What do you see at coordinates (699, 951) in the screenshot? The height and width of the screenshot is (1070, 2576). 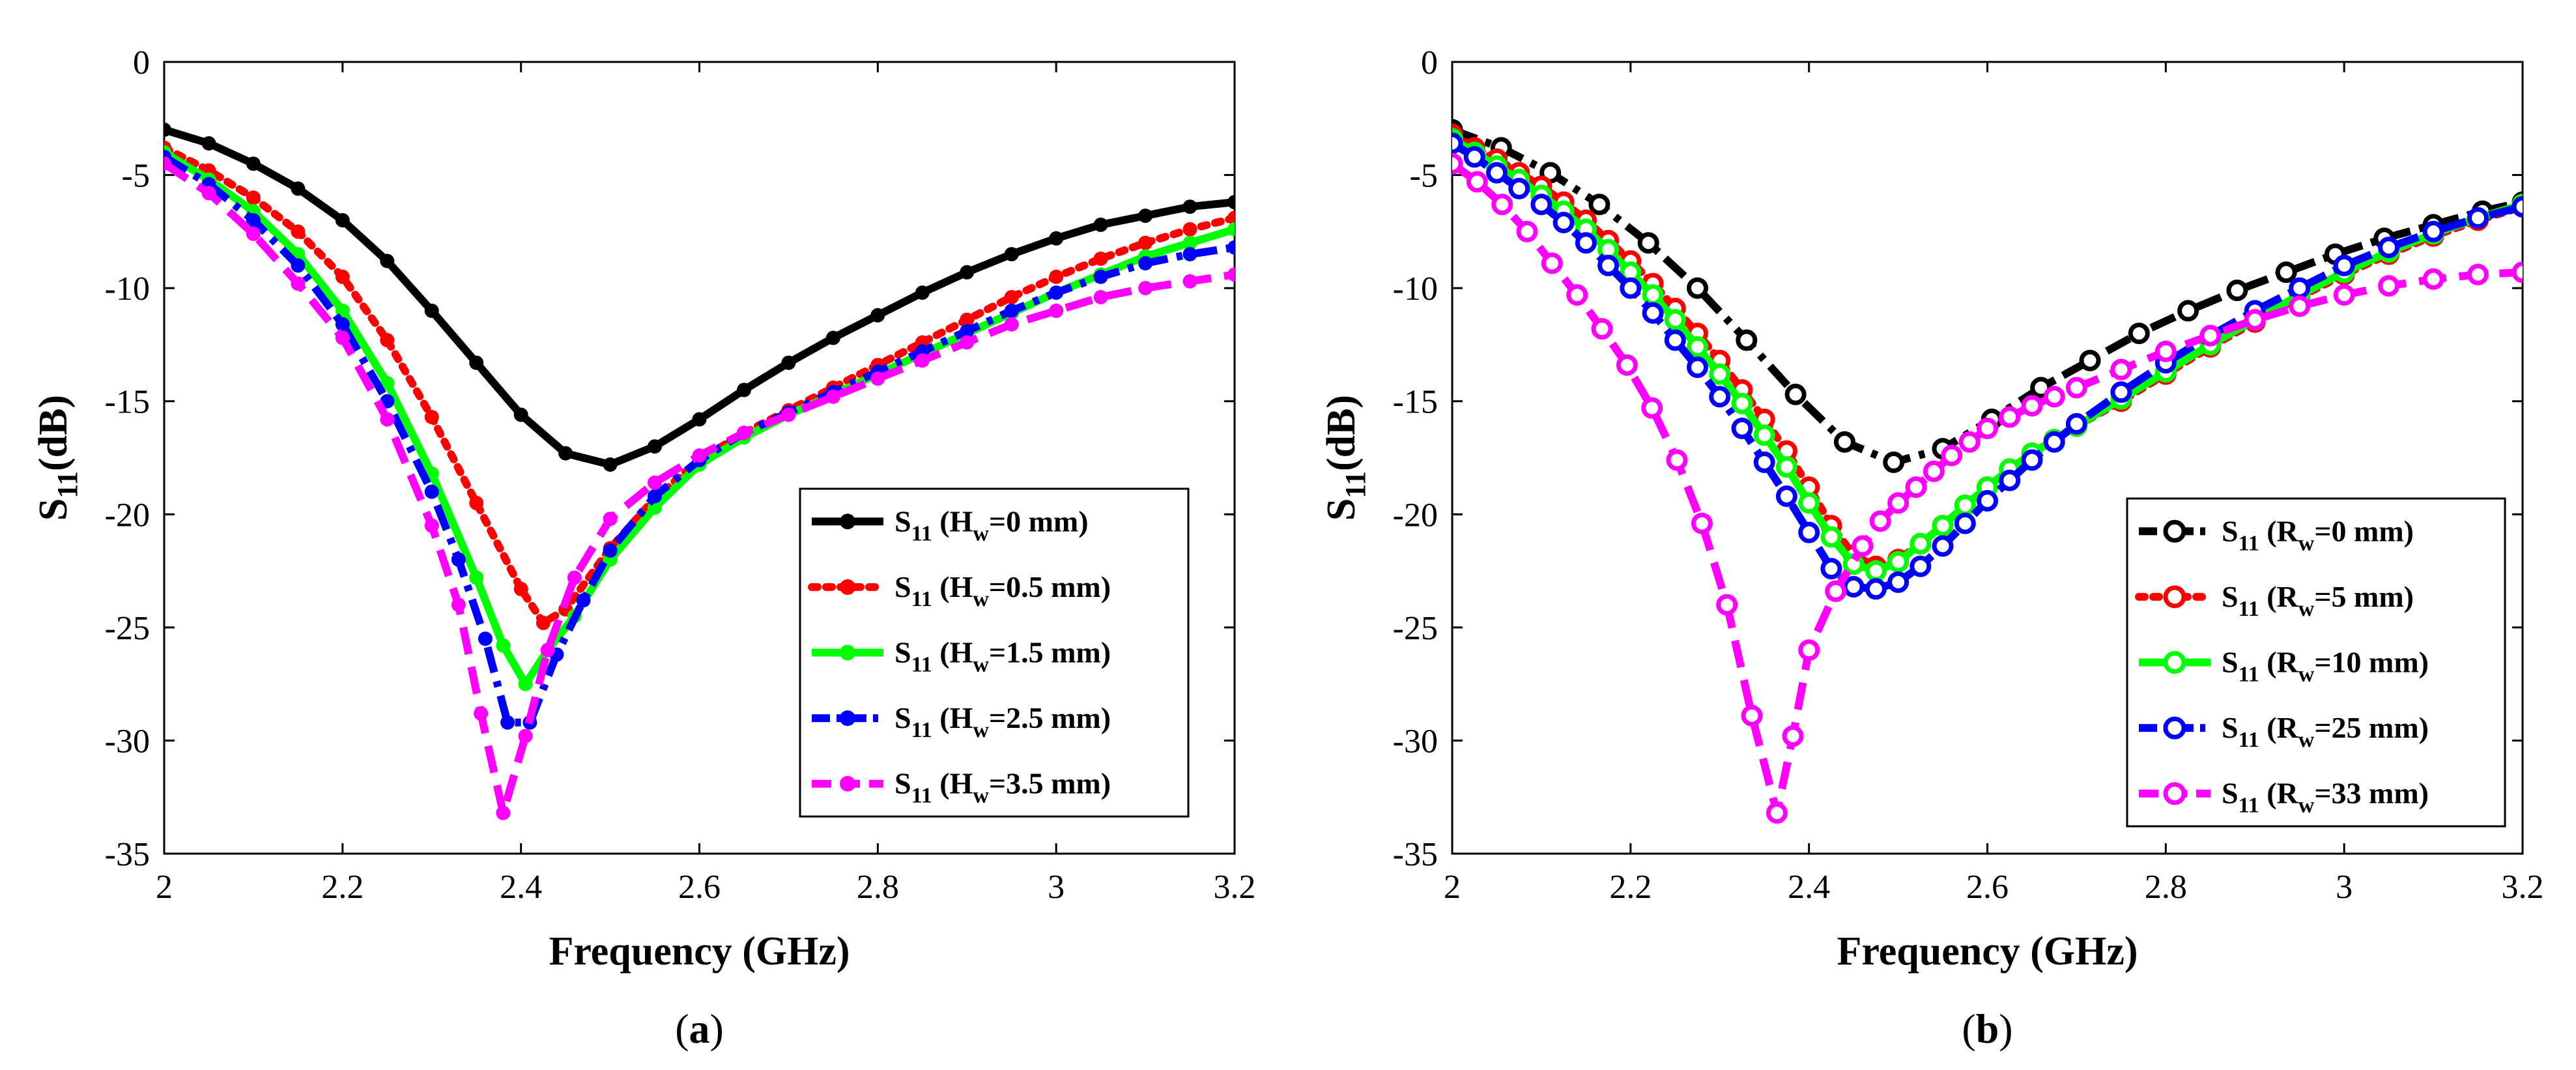 I see `x-axis-title: Frequency (GHz)` at bounding box center [699, 951].